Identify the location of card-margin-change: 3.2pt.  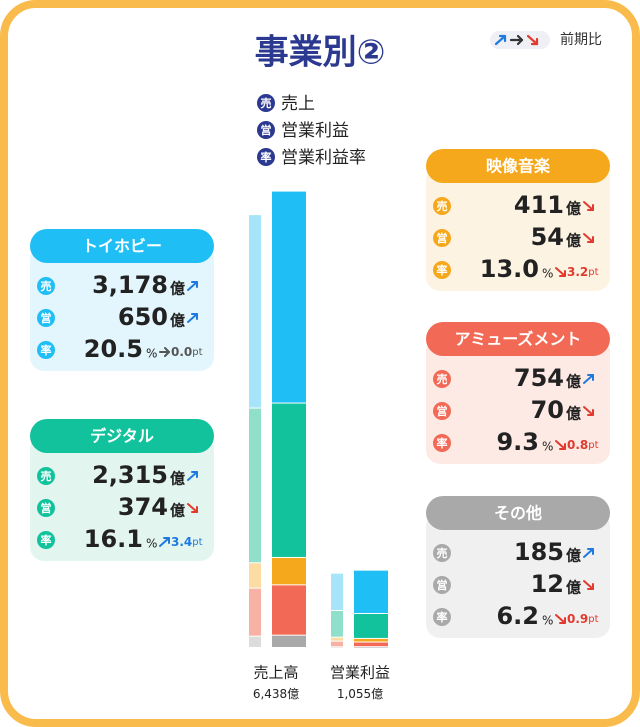
(583, 272).